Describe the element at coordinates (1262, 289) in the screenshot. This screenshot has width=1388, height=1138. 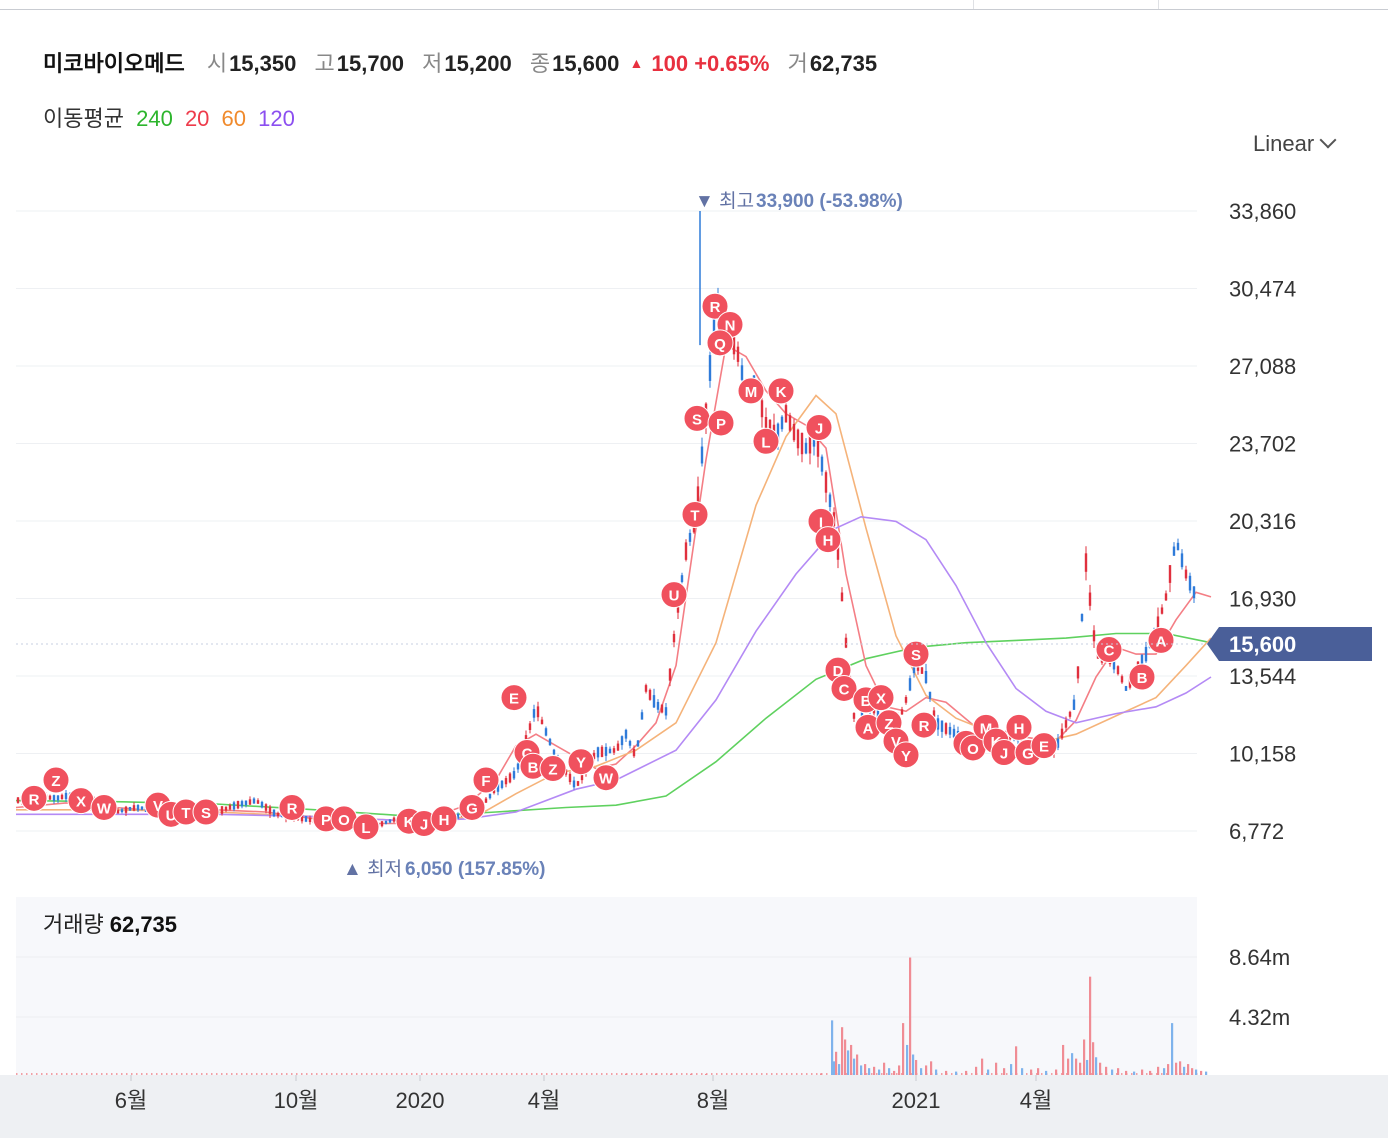
I see `y-tick-label: 30,474` at that location.